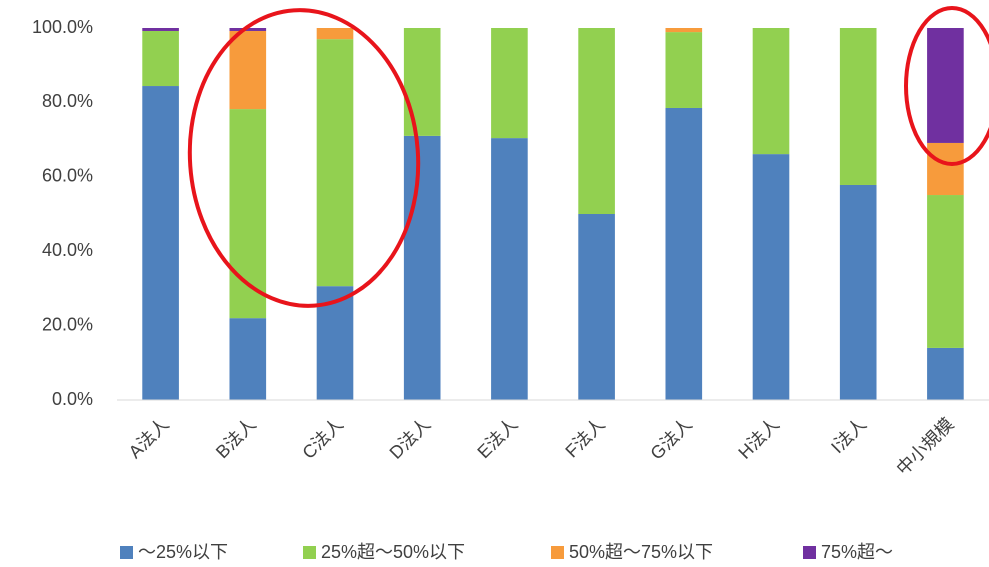 The height and width of the screenshot is (567, 989). What do you see at coordinates (857, 552) in the screenshot?
I see `legend-label: 75%超〜` at bounding box center [857, 552].